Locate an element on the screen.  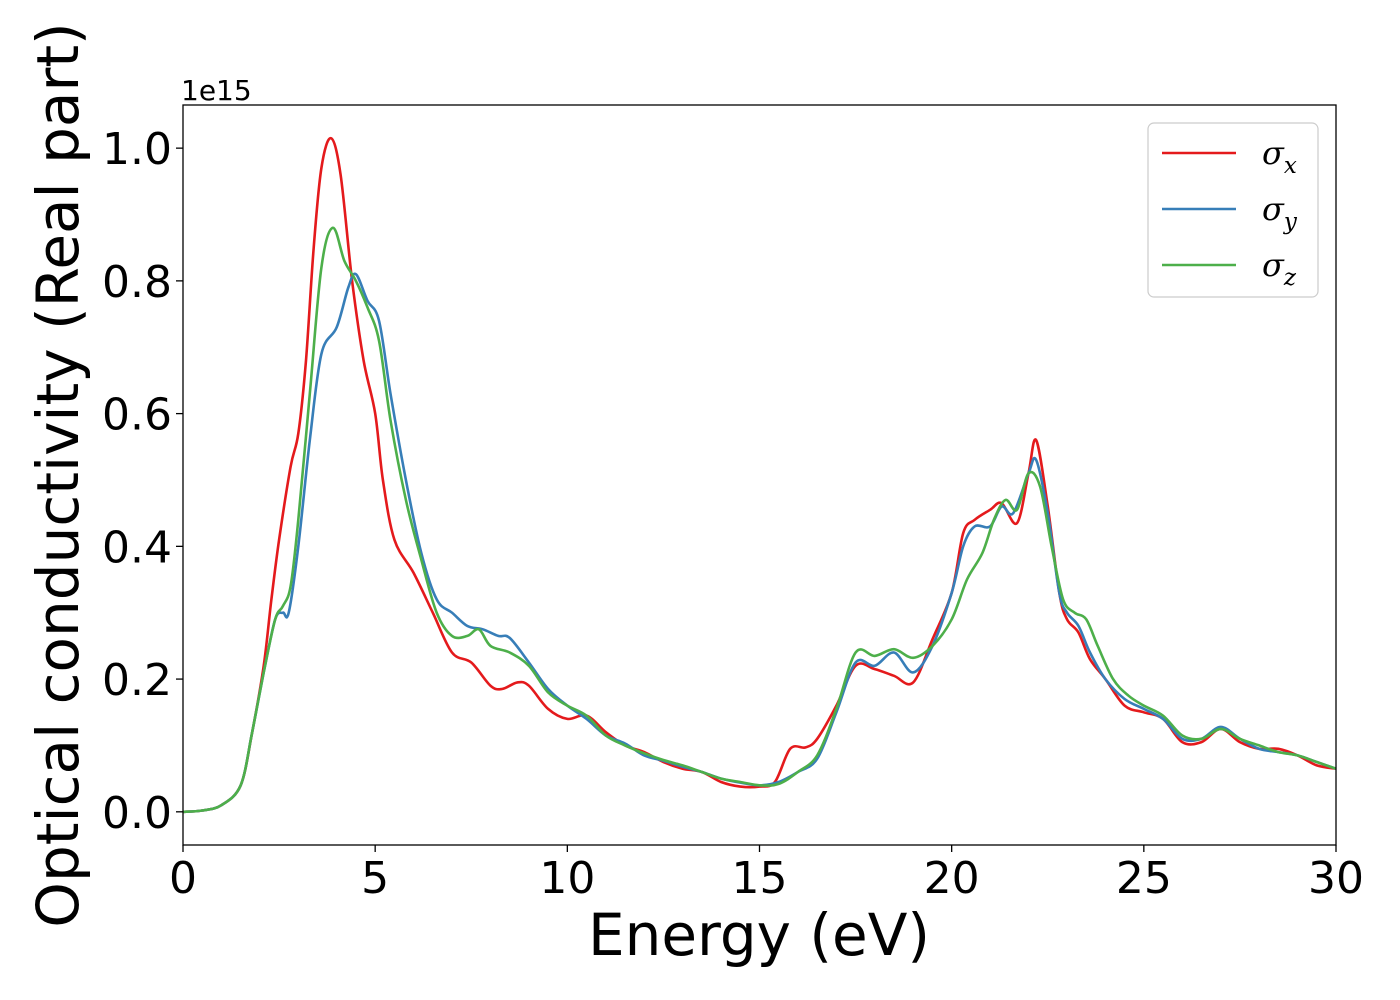
x-tick-label: 25 is located at coordinates (1144, 878).